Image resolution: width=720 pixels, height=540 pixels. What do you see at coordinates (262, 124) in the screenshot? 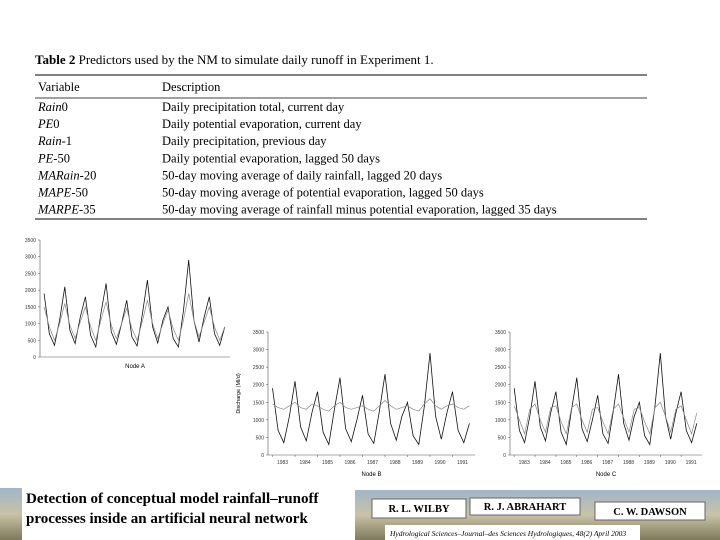
I see `description-cell: Daily potential evaporation, current day` at bounding box center [262, 124].